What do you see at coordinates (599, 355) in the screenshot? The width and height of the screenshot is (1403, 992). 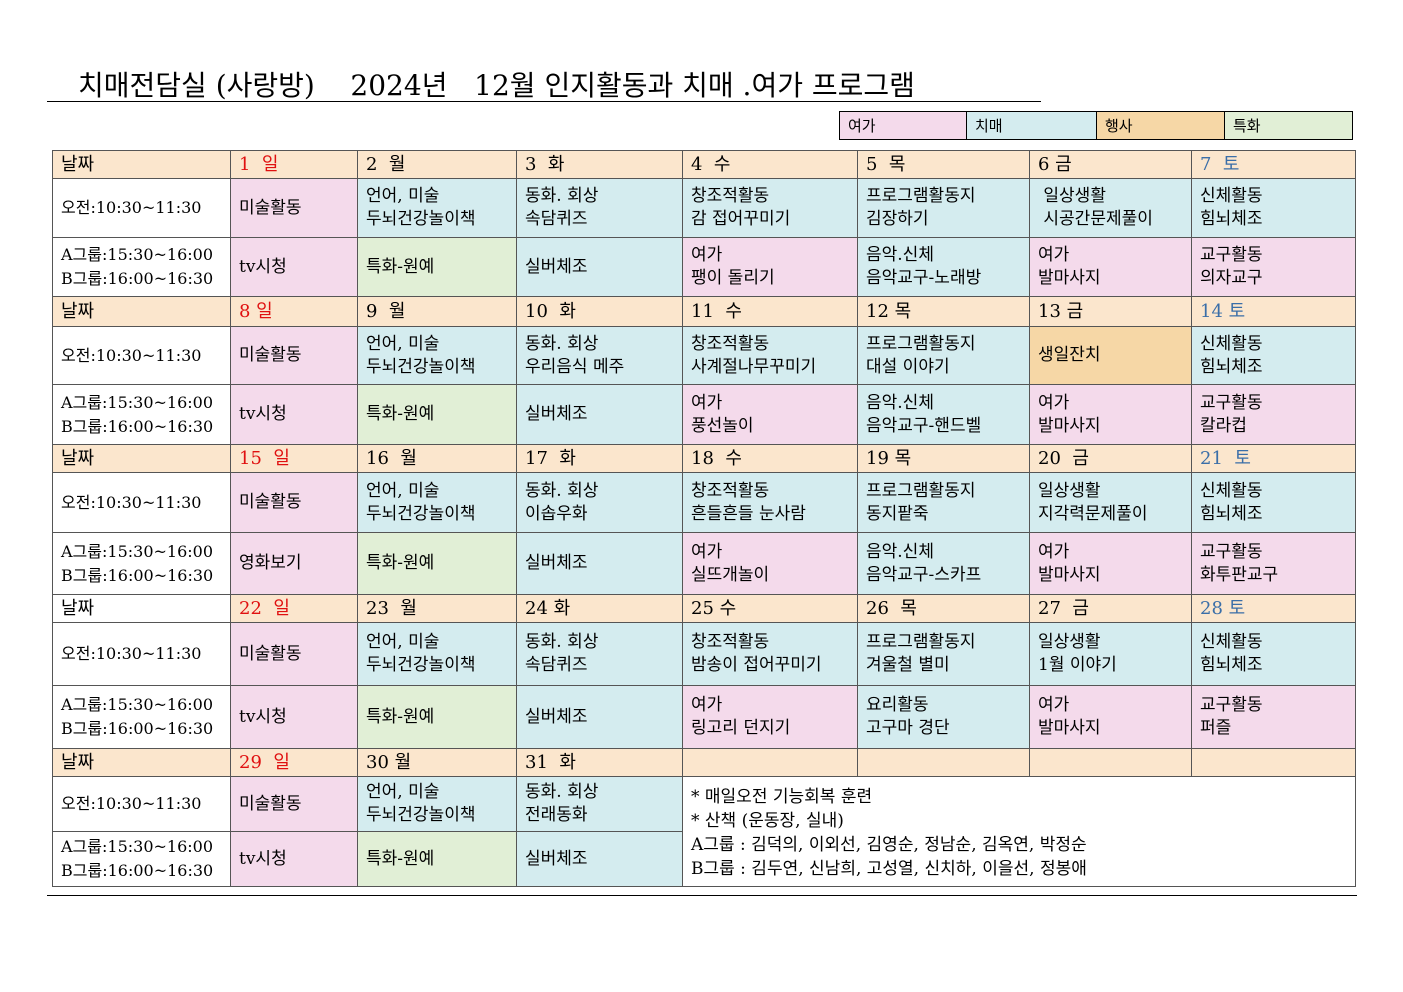 I see `am-activity-cell: 동화. 회상 우리음식 메주` at bounding box center [599, 355].